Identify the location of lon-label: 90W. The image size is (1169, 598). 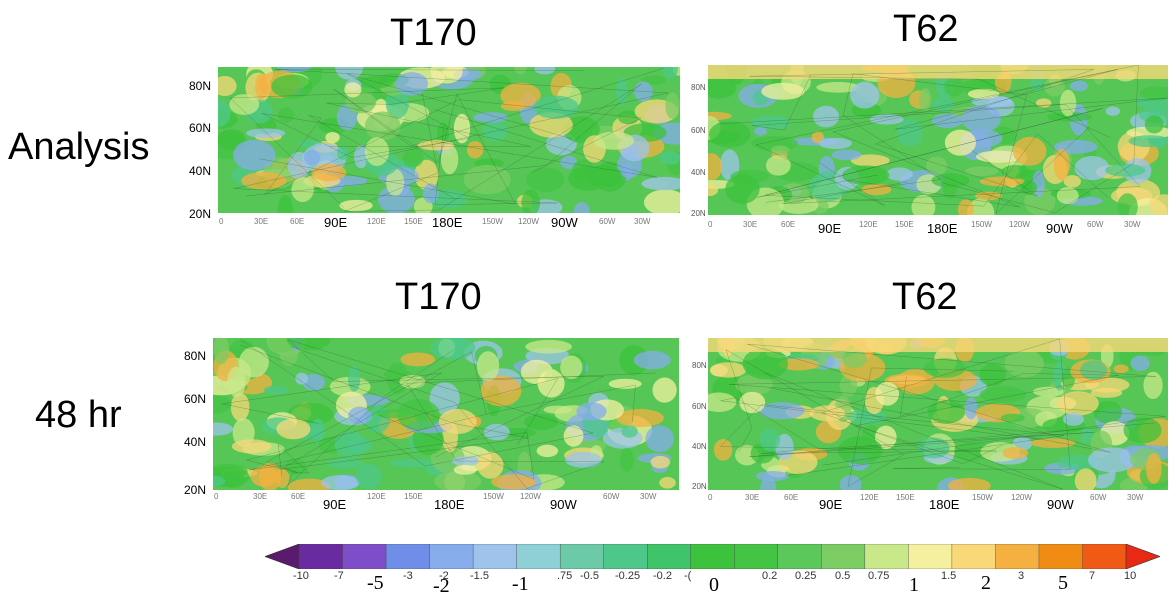
(1059, 228).